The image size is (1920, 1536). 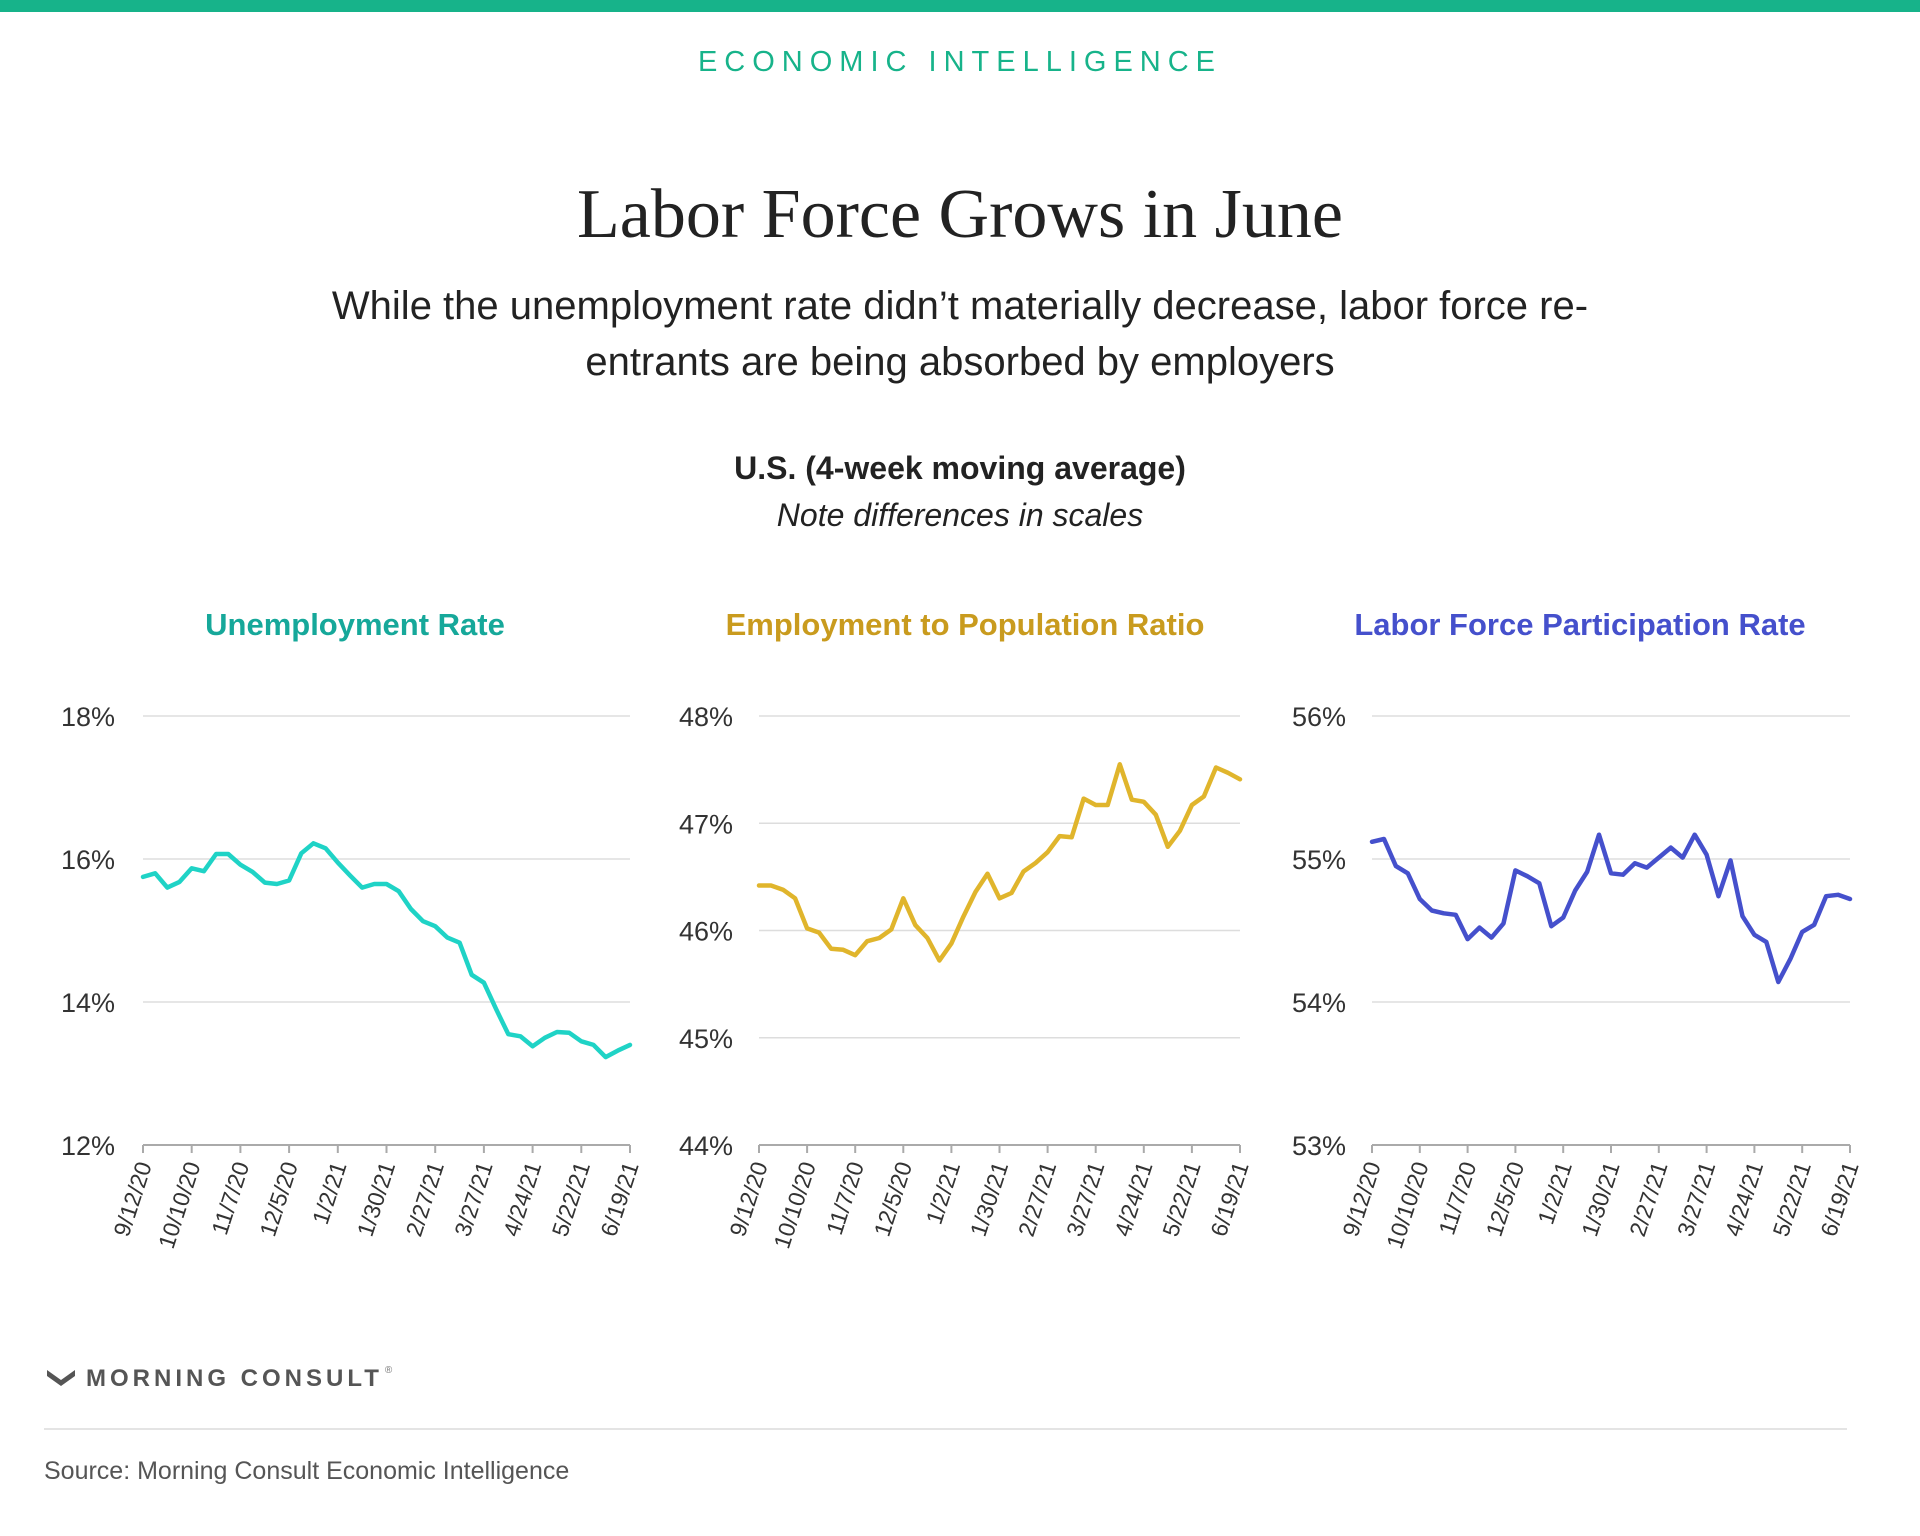 I want to click on x-tick-label-participation: 1/30/21, so click(x=1600, y=1199).